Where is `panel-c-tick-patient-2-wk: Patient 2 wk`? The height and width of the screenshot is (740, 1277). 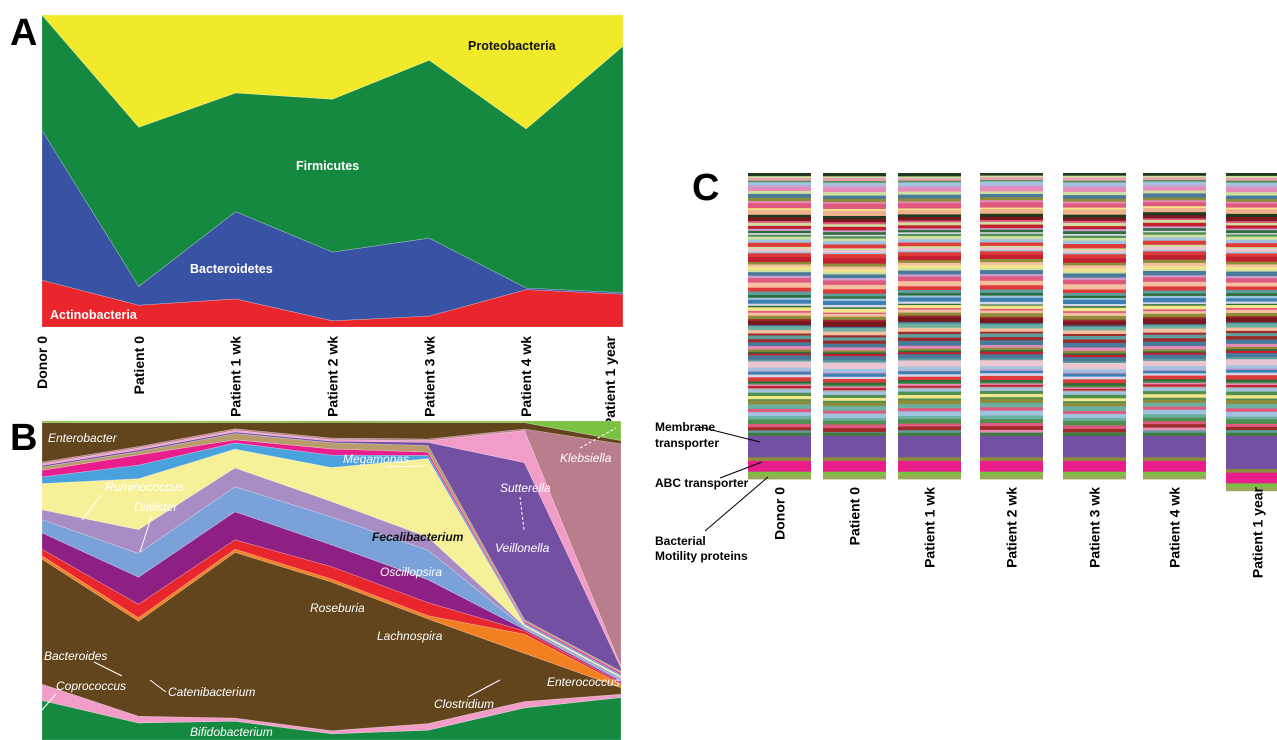 panel-c-tick-patient-2-wk: Patient 2 wk is located at coordinates (1012, 527).